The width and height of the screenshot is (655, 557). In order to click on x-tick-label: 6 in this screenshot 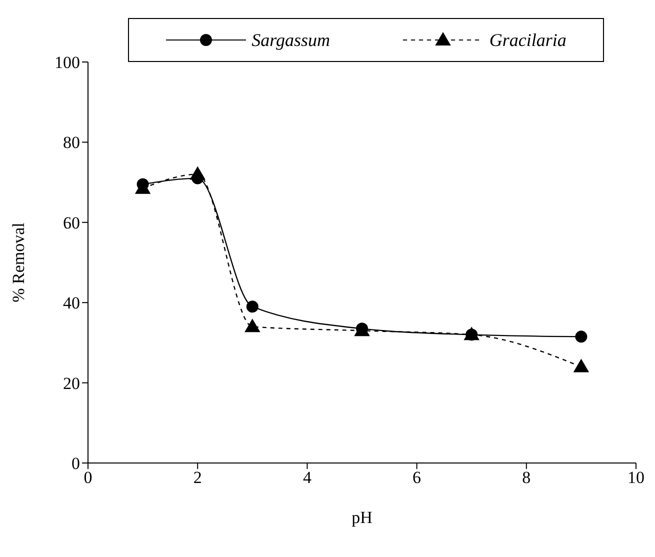, I will do `click(417, 478)`.